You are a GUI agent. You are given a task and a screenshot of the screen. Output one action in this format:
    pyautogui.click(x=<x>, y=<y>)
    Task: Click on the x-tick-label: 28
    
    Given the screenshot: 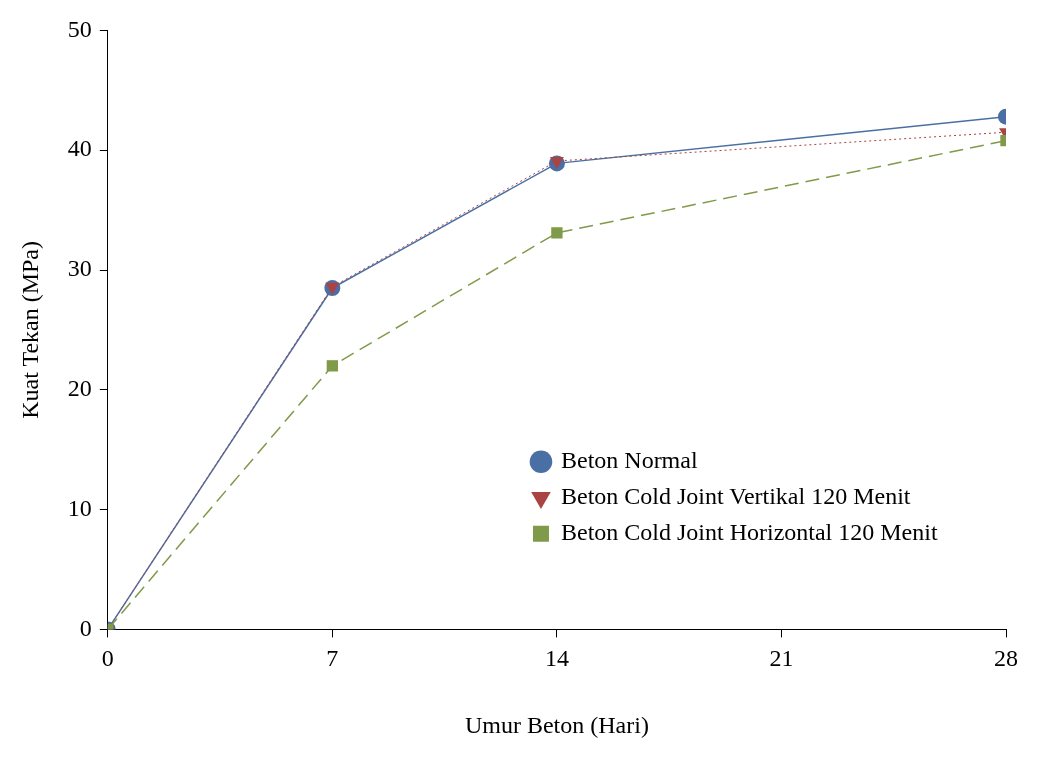 What is the action you would take?
    pyautogui.click(x=1006, y=658)
    